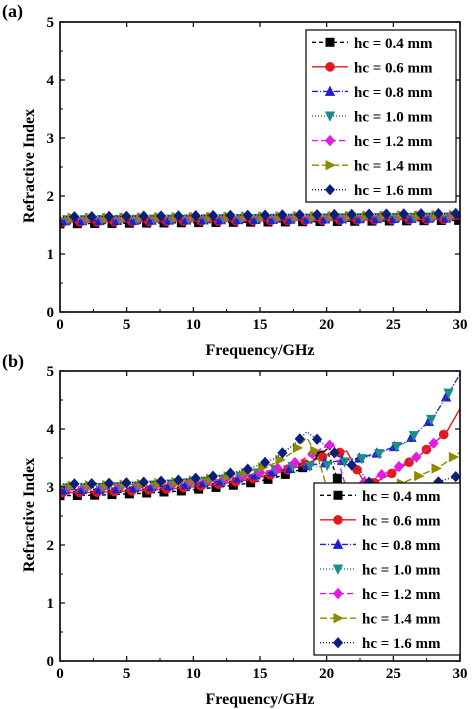 The height and width of the screenshot is (709, 474). What do you see at coordinates (393, 93) in the screenshot?
I see `legend-label-a-3: hc = 0.8 mm` at bounding box center [393, 93].